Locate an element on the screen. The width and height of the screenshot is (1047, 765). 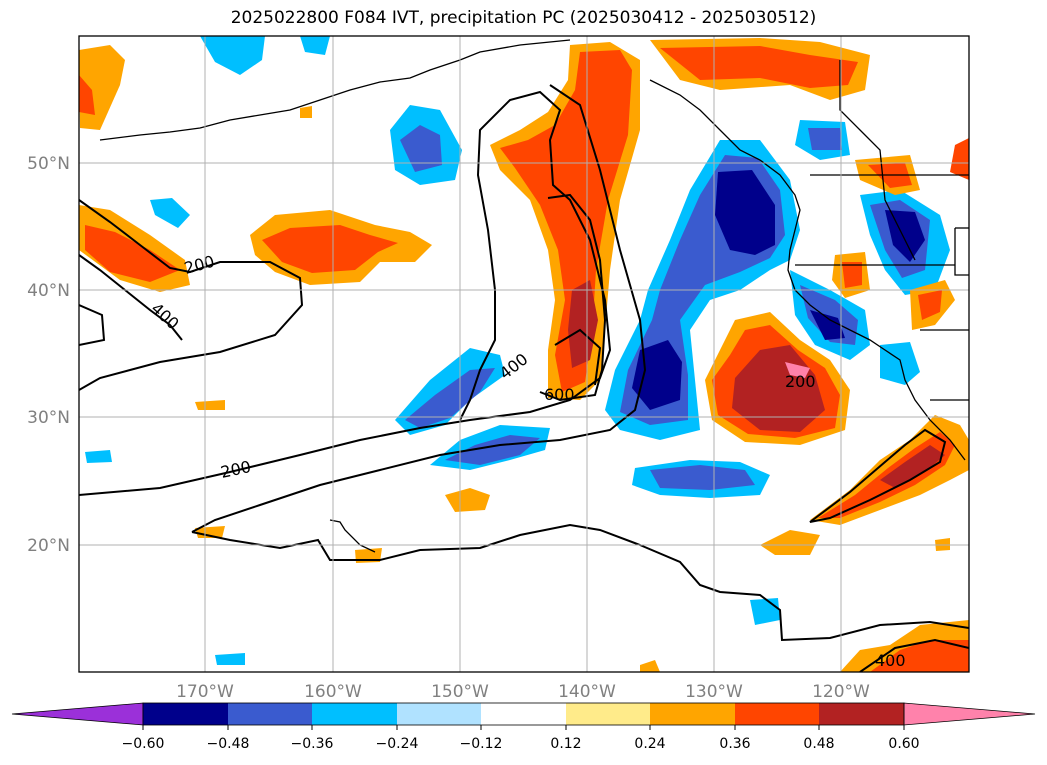
lon-label: 130°W is located at coordinates (714, 692).